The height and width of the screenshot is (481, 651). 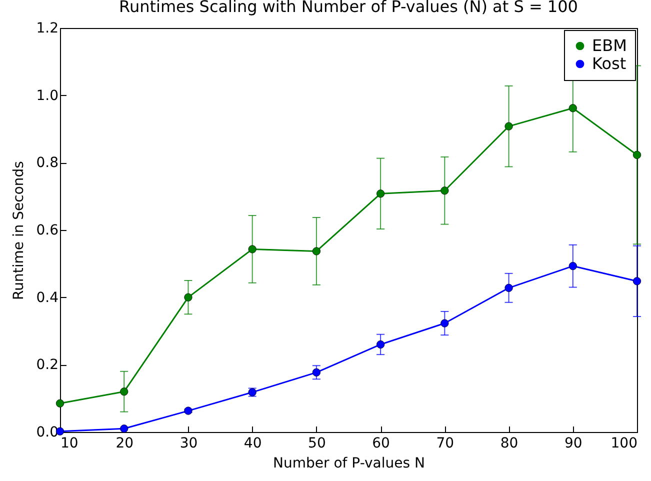 I want to click on x-tick-label: 90, so click(x=573, y=444).